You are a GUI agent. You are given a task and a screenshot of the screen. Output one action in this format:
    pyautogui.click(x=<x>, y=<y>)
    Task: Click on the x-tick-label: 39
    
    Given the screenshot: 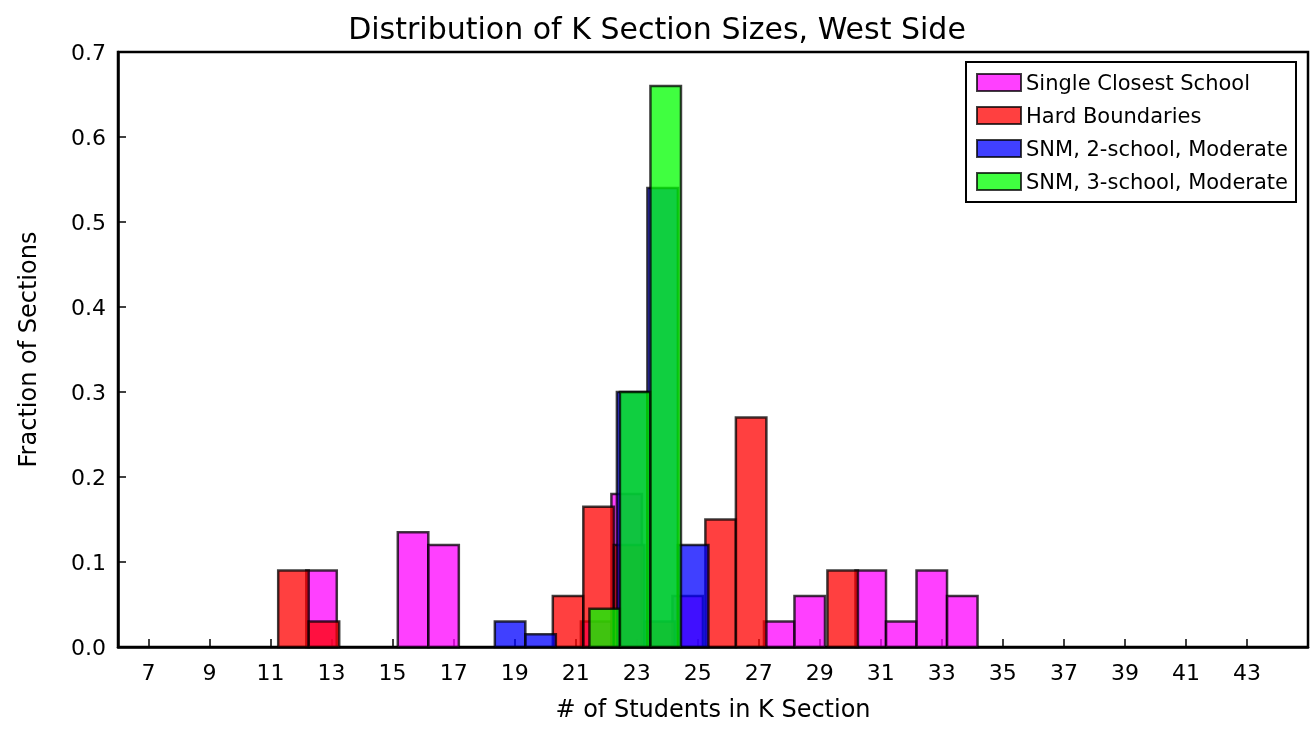 What is the action you would take?
    pyautogui.click(x=1124, y=672)
    